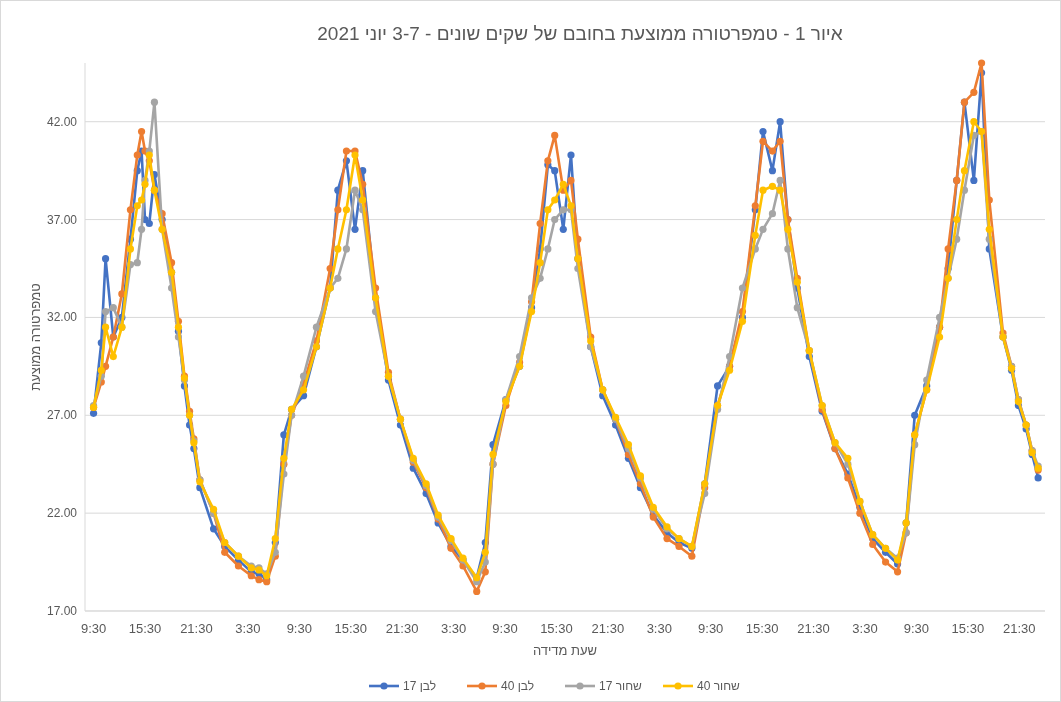 The image size is (1061, 702). Describe the element at coordinates (565, 650) in the screenshot. I see `x-axis-title: שעת מדידה` at that location.